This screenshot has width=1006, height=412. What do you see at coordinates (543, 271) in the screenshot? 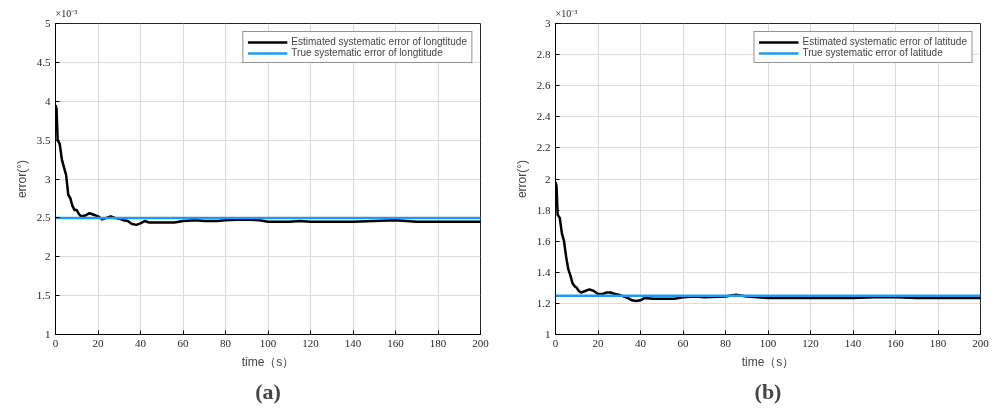
I see `y-tick-label: 1.4` at bounding box center [543, 271].